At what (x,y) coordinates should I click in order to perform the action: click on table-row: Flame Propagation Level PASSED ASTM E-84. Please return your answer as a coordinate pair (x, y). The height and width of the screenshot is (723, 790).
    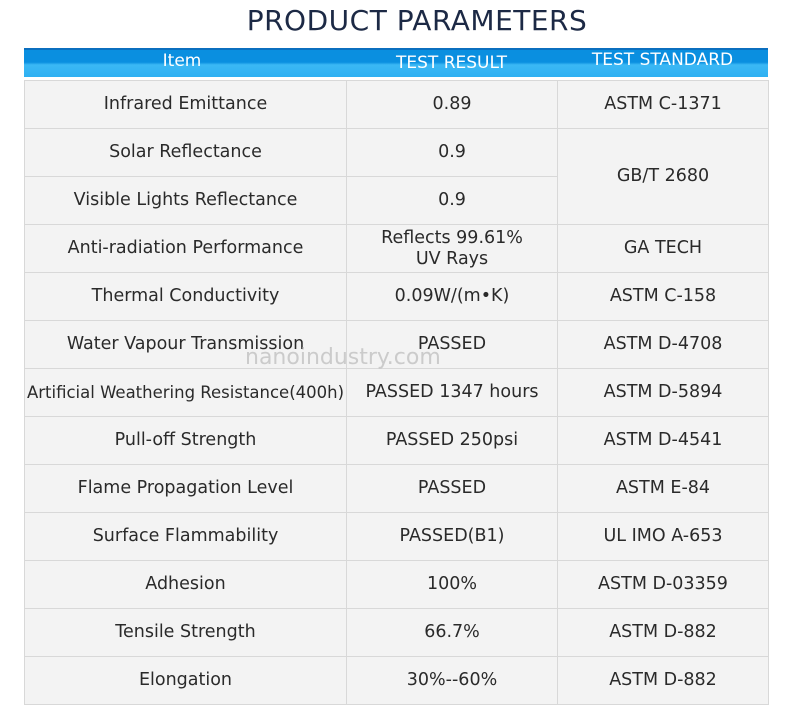
    Looking at the image, I should click on (396, 488).